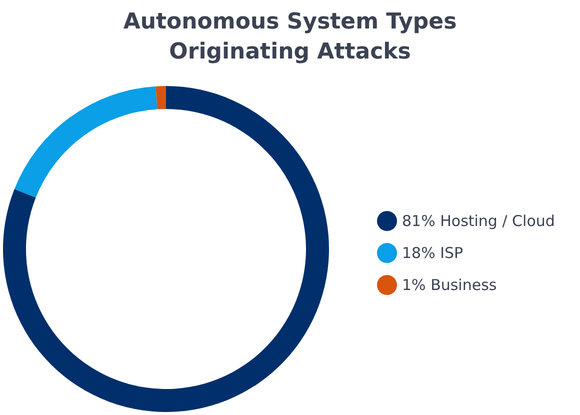 The height and width of the screenshot is (415, 580). What do you see at coordinates (433, 253) in the screenshot?
I see `legend-label: 18% ISP` at bounding box center [433, 253].